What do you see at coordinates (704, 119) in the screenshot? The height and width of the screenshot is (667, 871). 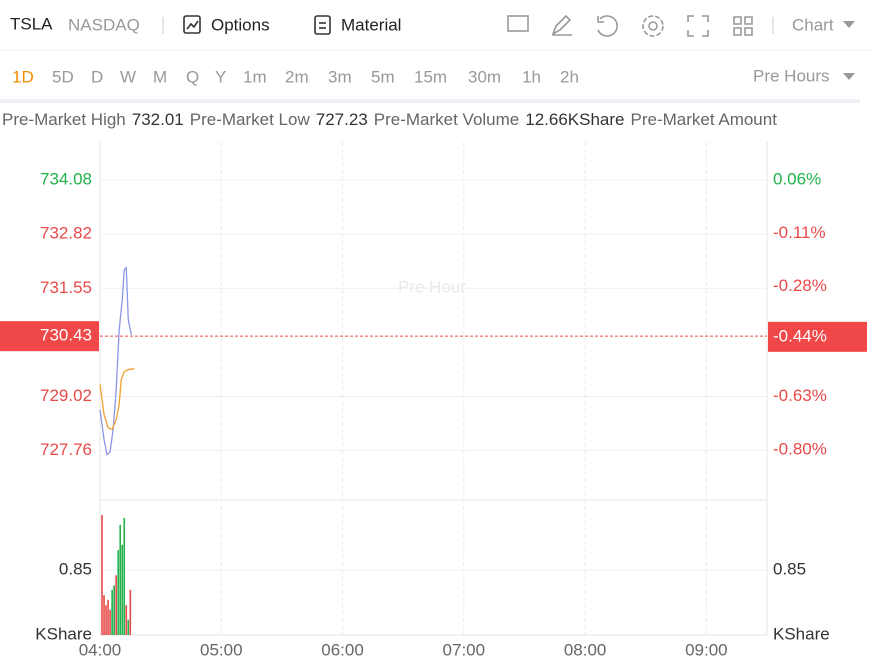 I see `stat-label: Pre-Market Amount` at bounding box center [704, 119].